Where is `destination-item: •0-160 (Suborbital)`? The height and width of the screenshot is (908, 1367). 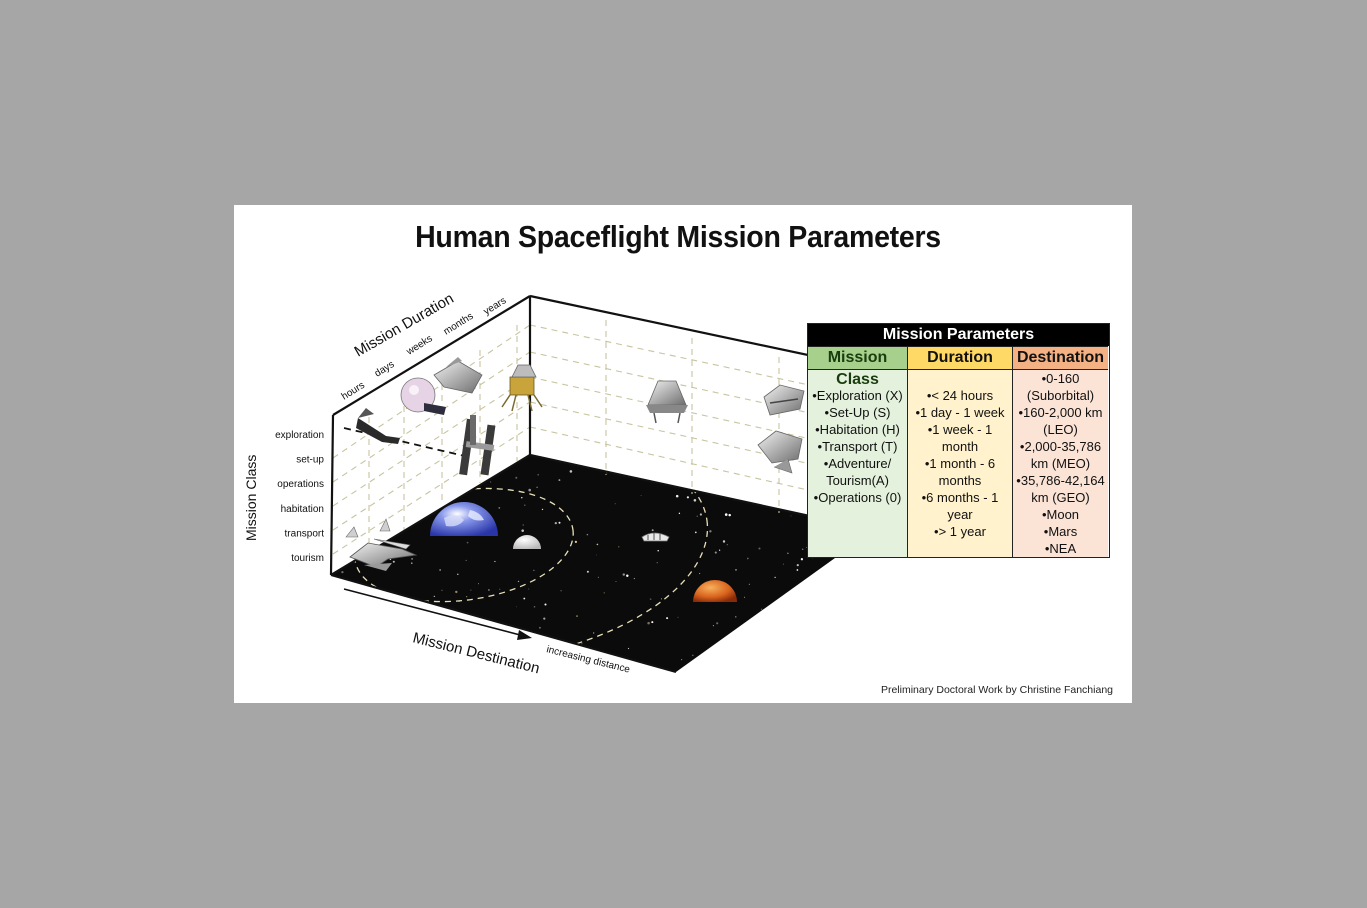
destination-item: •0-160 (Suborbital) is located at coordinates (1060, 387).